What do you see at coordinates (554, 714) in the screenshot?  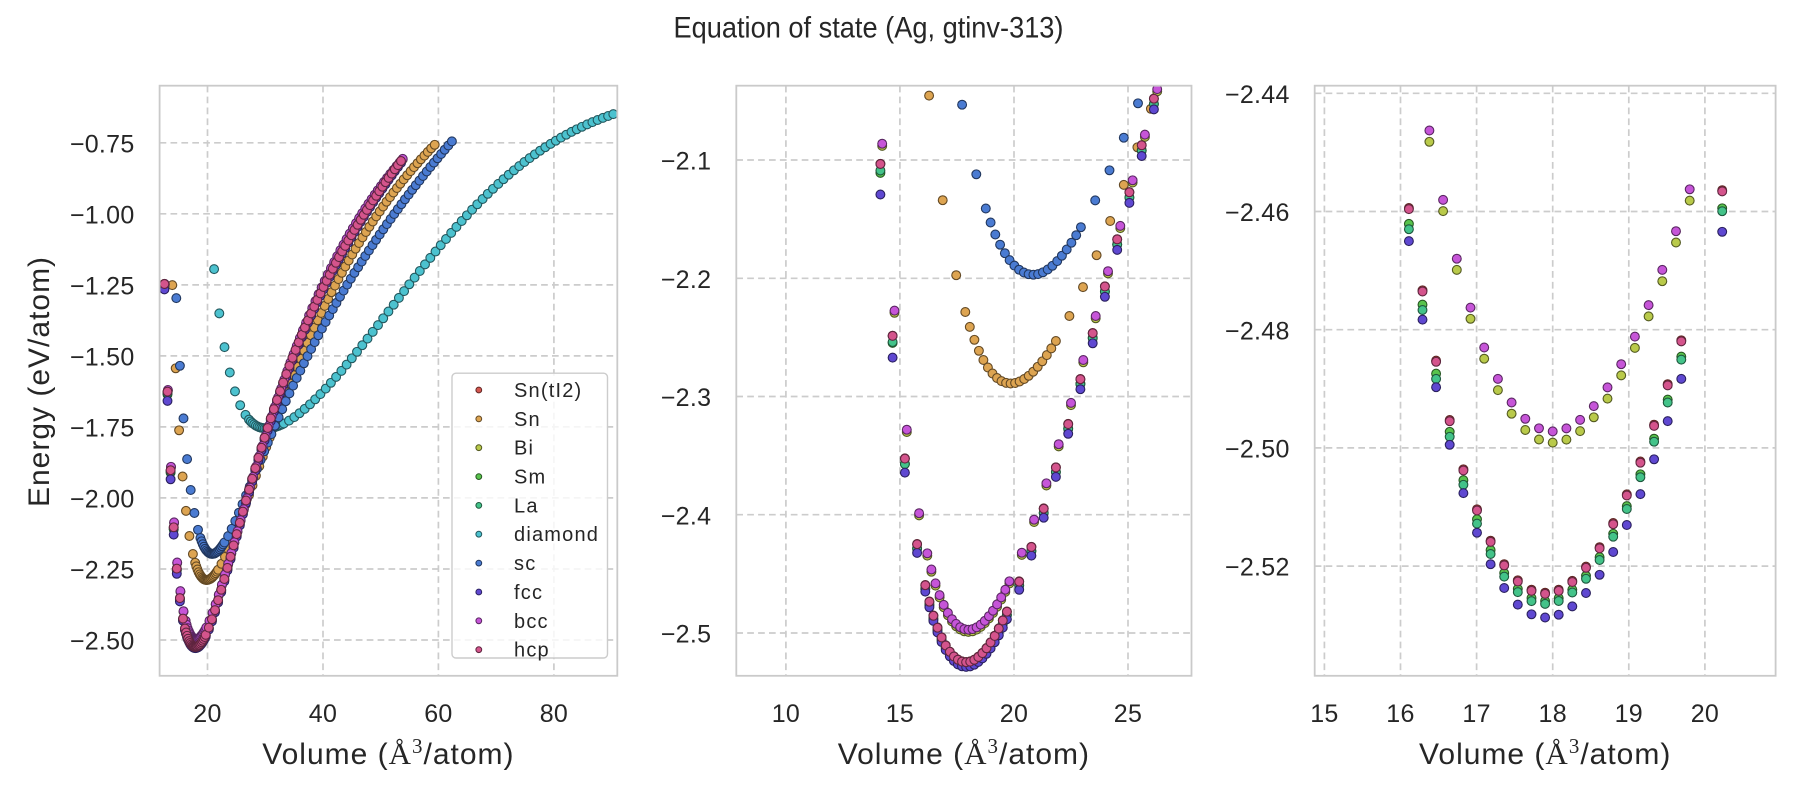 I see `svg-text: 80` at bounding box center [554, 714].